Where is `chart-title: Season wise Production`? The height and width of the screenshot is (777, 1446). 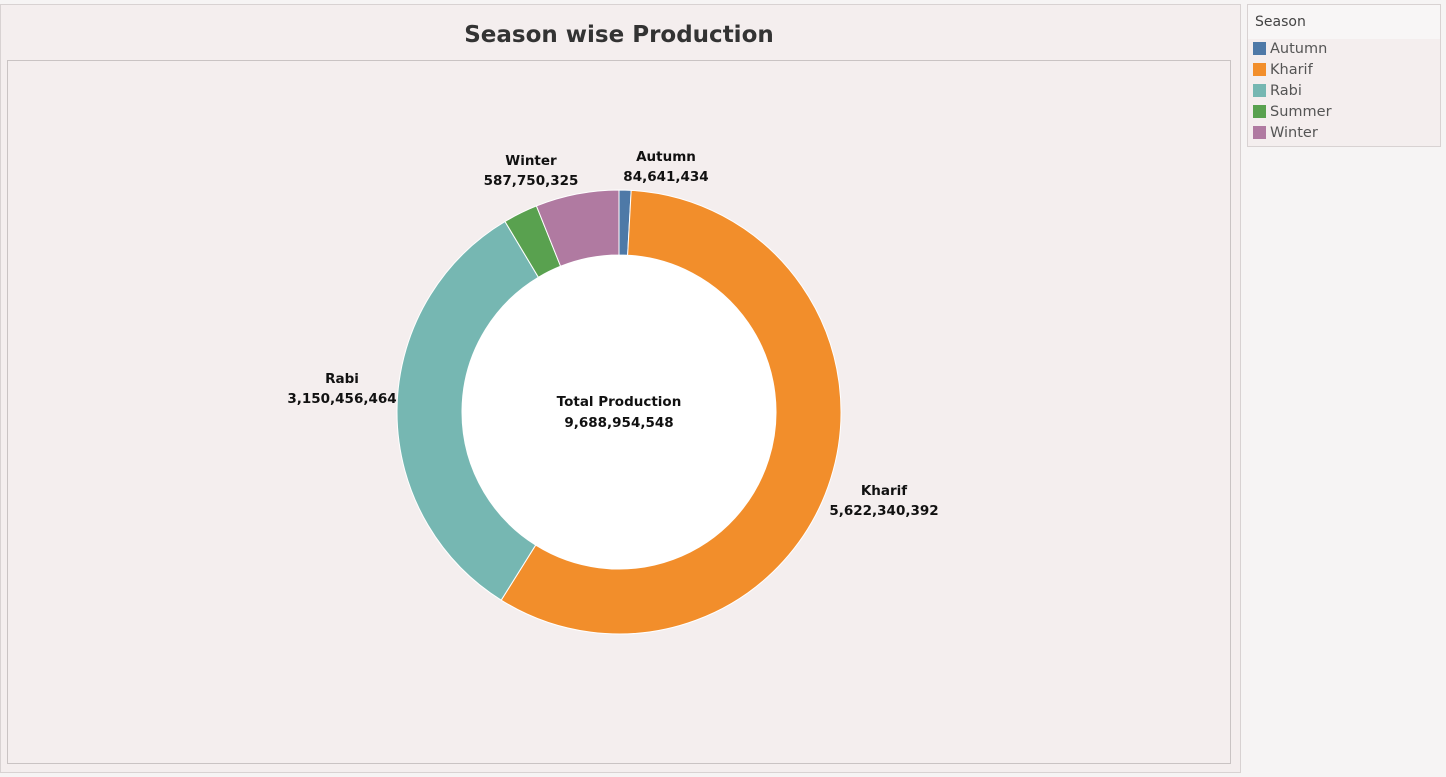 chart-title: Season wise Production is located at coordinates (619, 35).